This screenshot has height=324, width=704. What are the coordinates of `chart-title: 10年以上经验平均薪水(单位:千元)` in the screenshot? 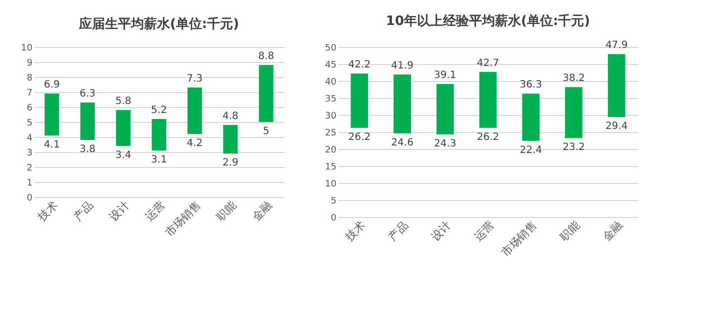 It's located at (488, 21).